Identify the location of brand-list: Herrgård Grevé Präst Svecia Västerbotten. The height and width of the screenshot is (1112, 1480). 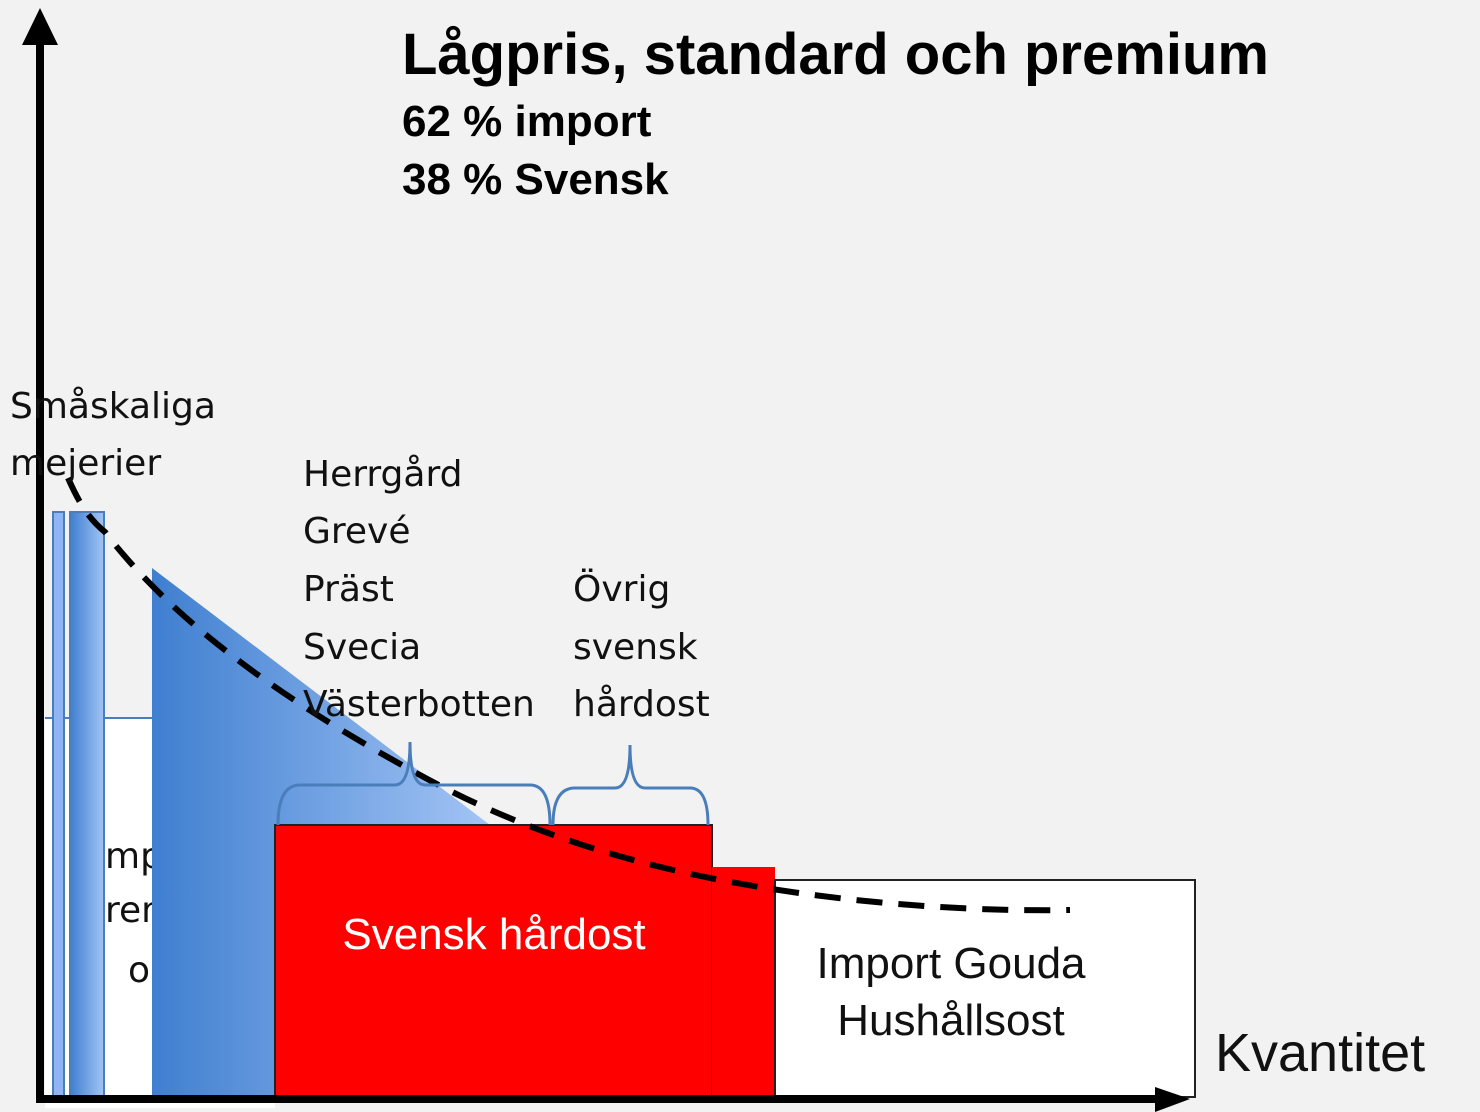
(419, 589).